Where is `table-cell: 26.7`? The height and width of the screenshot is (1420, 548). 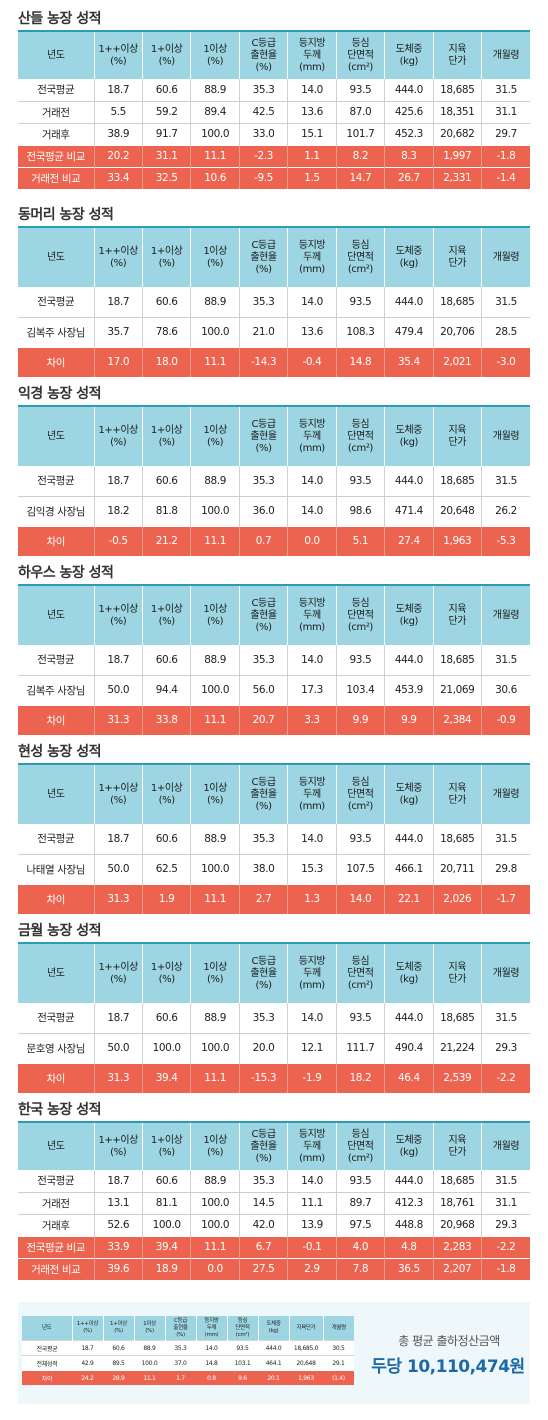
table-cell: 26.7 is located at coordinates (409, 177).